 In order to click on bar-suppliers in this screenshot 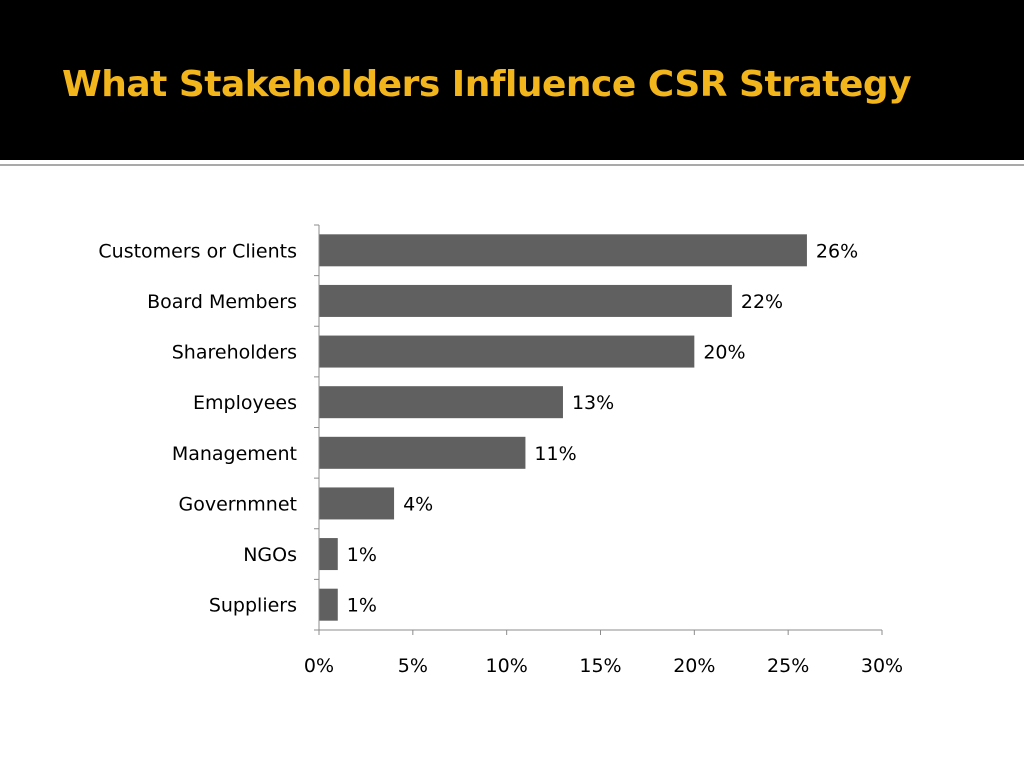, I will do `click(328, 604)`.